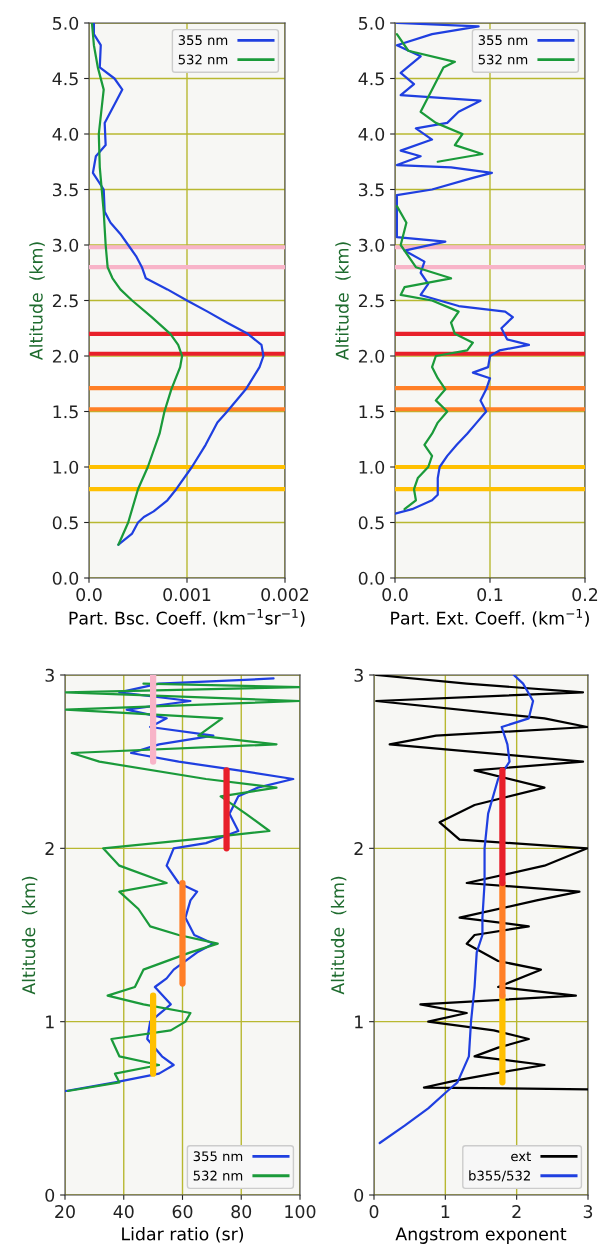 This screenshot has width=605, height=1259. Describe the element at coordinates (65, 1212) in the screenshot. I see `x-tick-label: 20` at that location.